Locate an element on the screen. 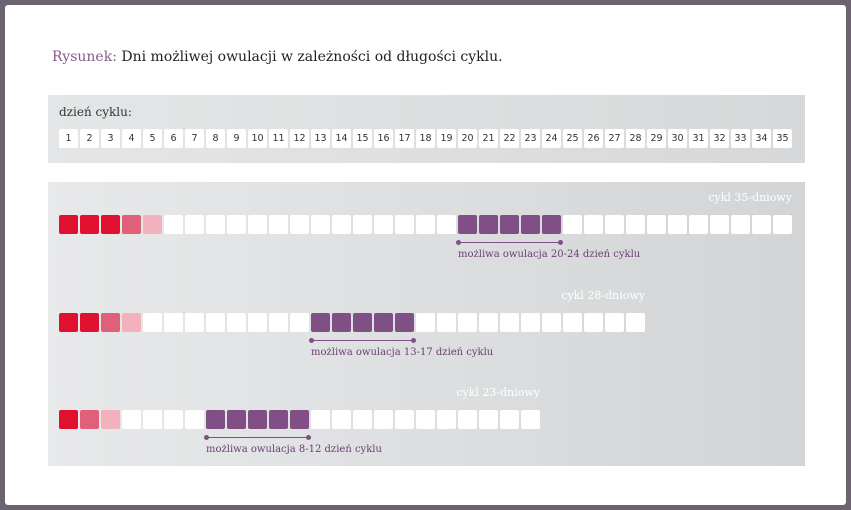  day-number-cell: 35 is located at coordinates (782, 138).